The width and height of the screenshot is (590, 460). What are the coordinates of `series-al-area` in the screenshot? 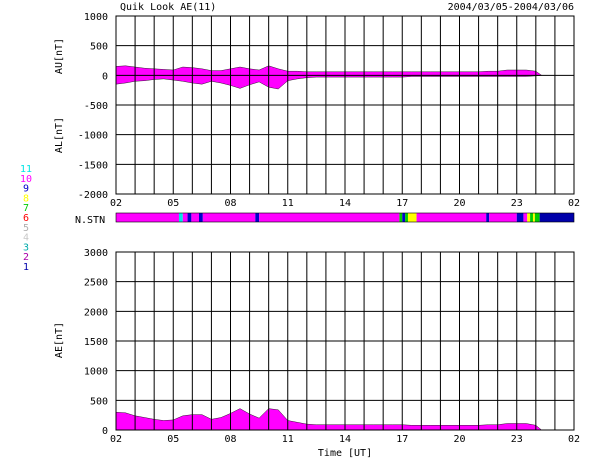 It's located at (328, 82).